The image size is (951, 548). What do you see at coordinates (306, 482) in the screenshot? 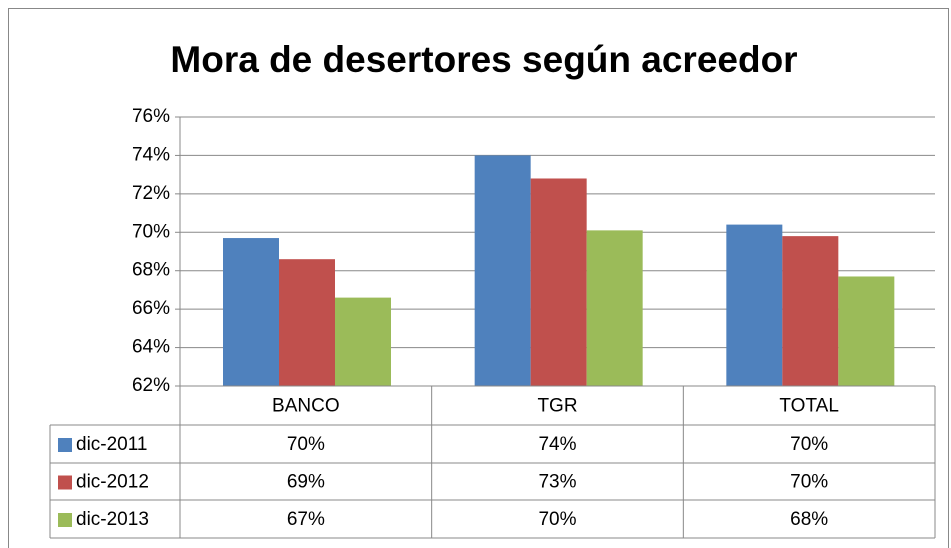
I see `value-label: 69%` at bounding box center [306, 482].